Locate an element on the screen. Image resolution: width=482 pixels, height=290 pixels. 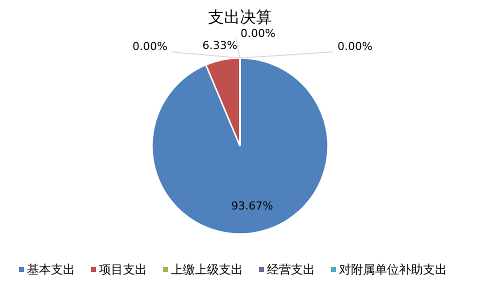
legend-label: 项目支出 is located at coordinates (123, 269).